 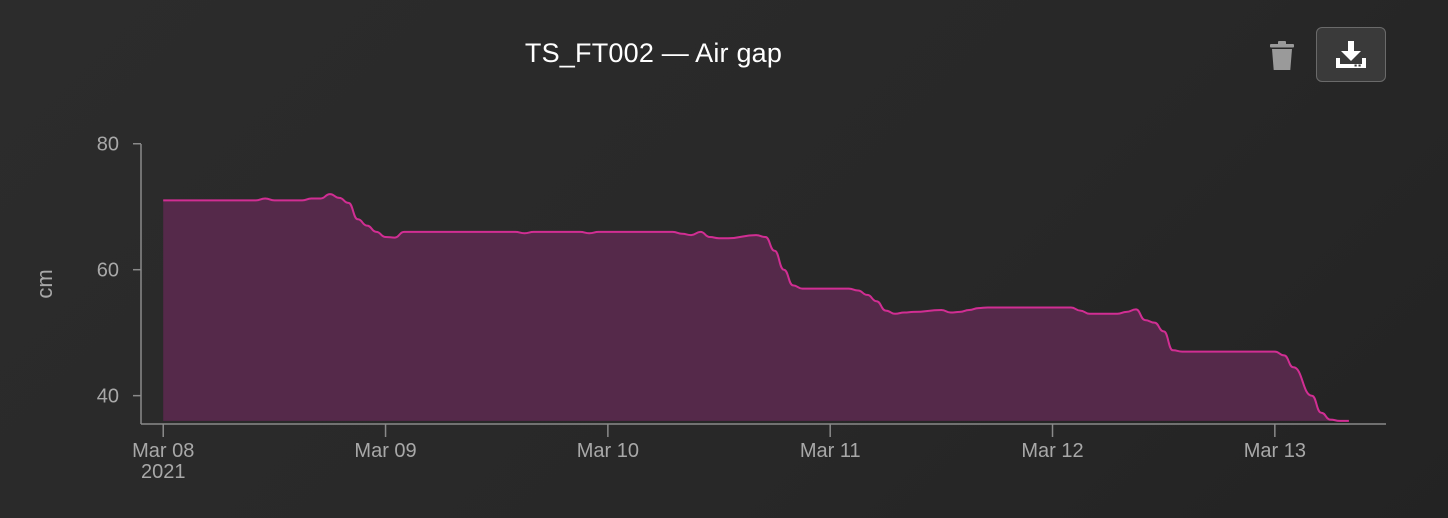 I want to click on download-icon, so click(x=1351, y=54).